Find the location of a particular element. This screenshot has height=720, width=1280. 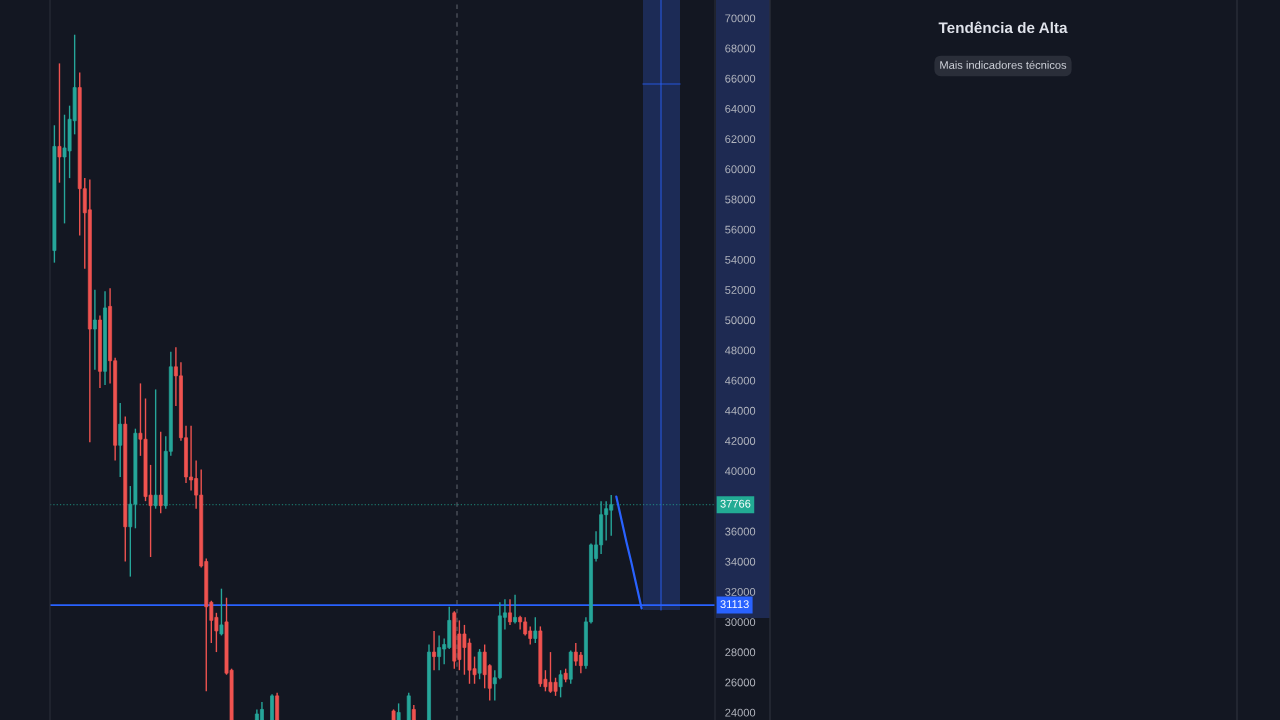

y-tick-label: 60000 is located at coordinates (740, 169).